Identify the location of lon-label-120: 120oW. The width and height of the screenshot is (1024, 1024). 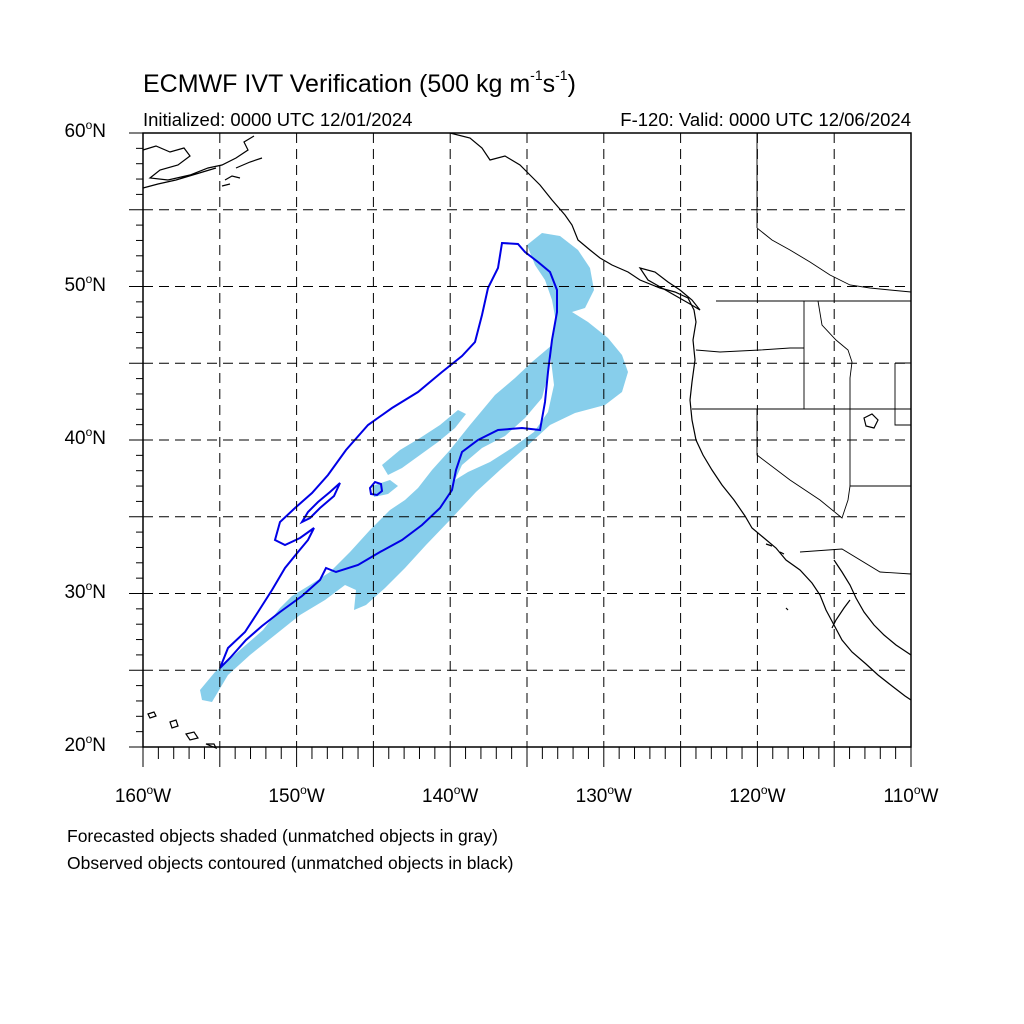
(757, 795).